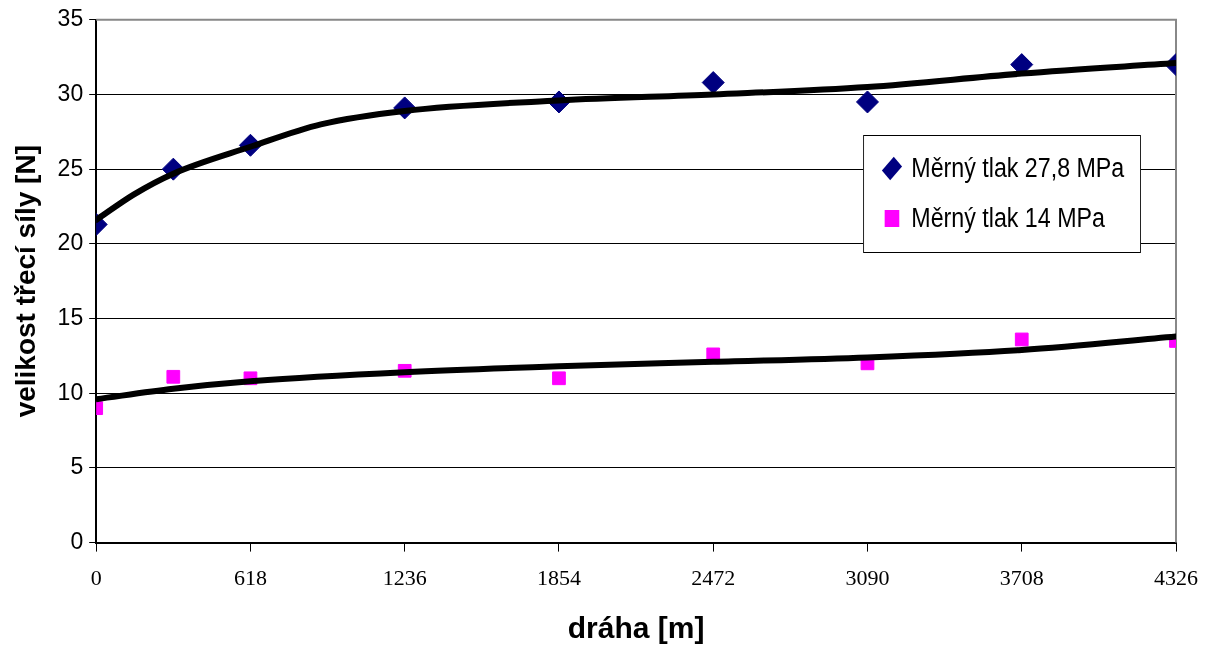  Describe the element at coordinates (1018, 169) in the screenshot. I see `legend-label: Měrný tlak 27,8 MPa` at that location.